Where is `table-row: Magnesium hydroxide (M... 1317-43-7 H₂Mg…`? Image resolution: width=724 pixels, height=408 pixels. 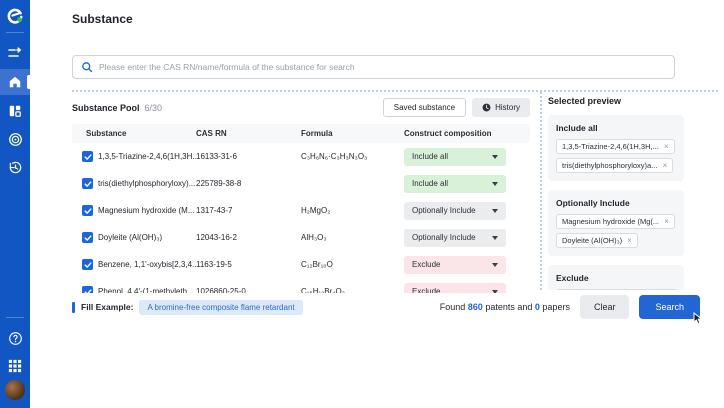
table-row: Magnesium hydroxide (M... 1317-43-7 H₂Mg… is located at coordinates (301, 210).